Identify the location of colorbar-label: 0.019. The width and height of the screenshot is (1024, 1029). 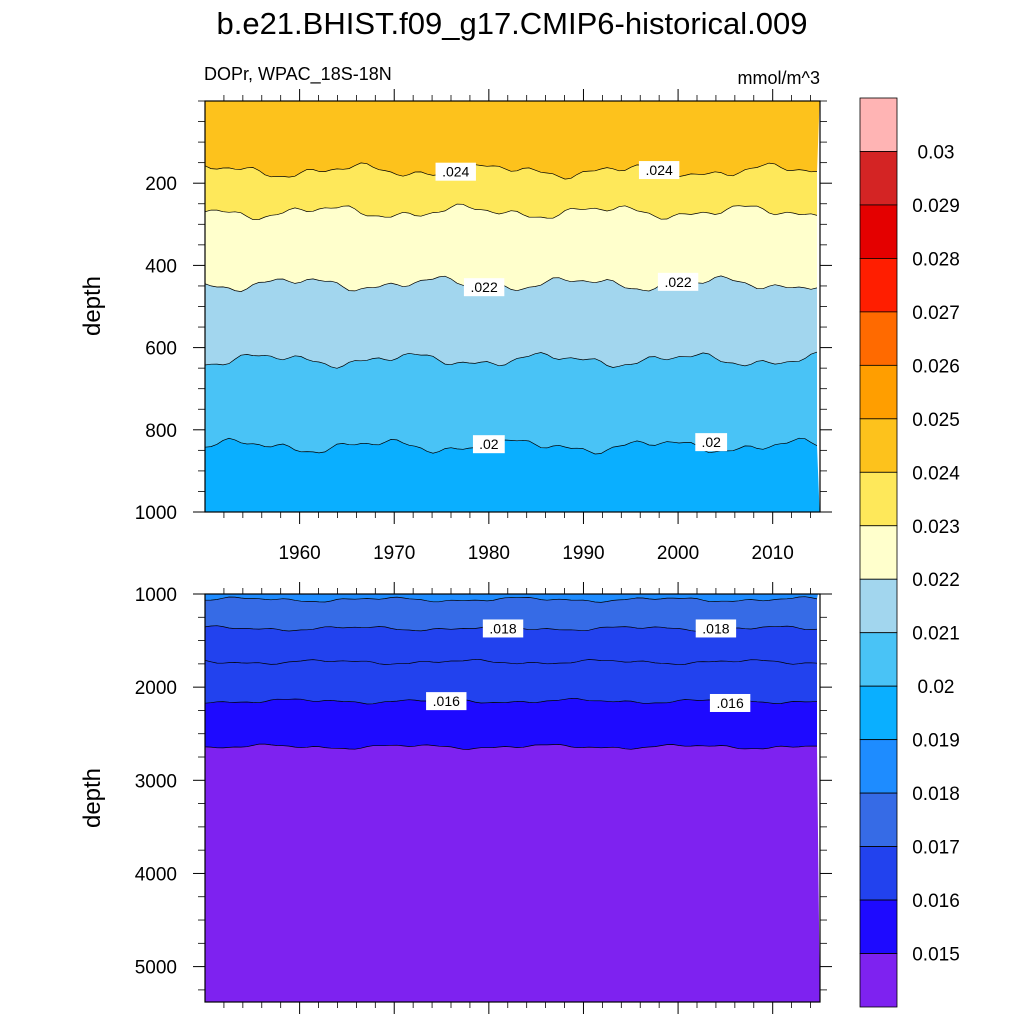
(936, 741).